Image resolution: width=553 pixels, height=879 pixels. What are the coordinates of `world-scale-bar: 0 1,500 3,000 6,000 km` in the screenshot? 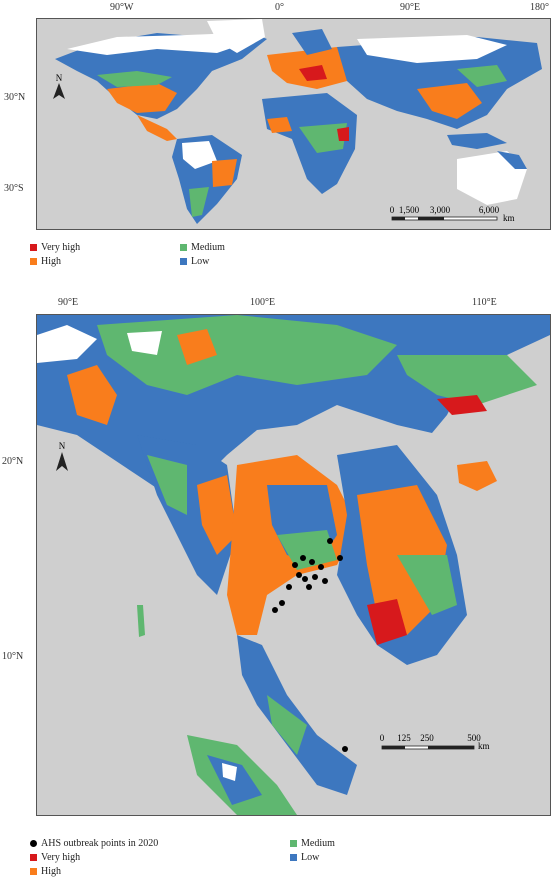 It's located at (452, 214).